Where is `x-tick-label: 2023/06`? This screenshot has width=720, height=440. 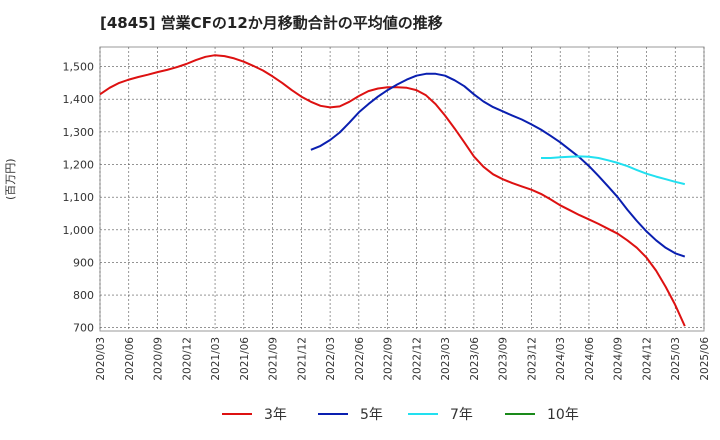 x-tick-label: 2023/06 is located at coordinates (475, 359).